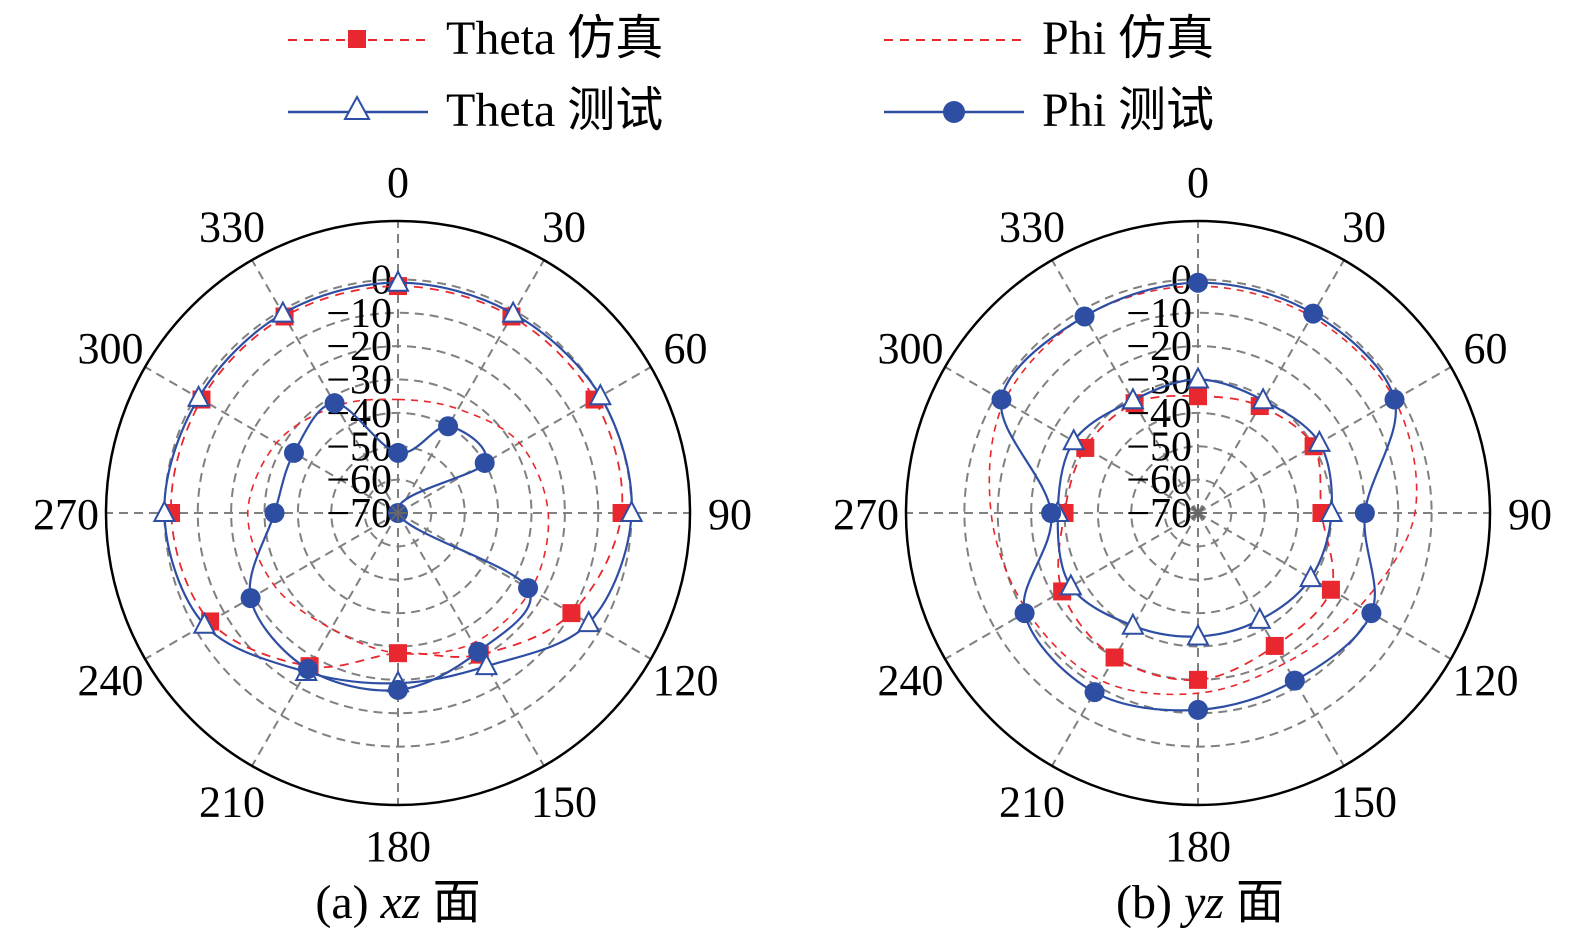 This screenshot has height=946, width=1575. What do you see at coordinates (954, 112) in the screenshot?
I see `legend-marker-circle` at bounding box center [954, 112].